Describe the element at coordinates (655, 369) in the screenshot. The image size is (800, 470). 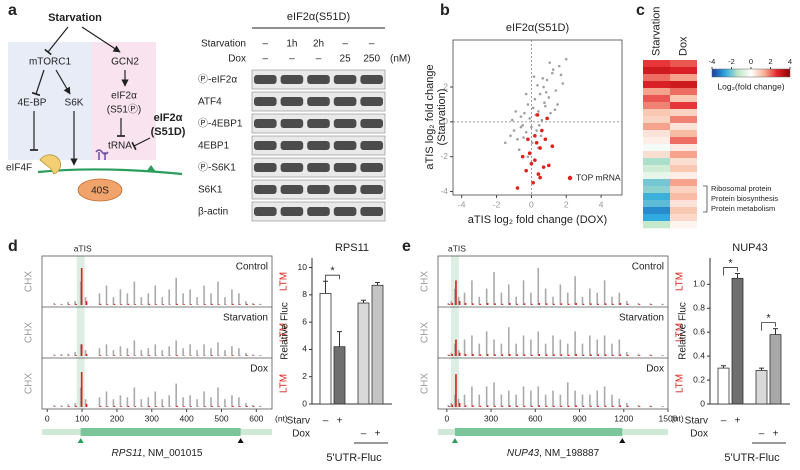
I see `row-label: Dox` at that location.